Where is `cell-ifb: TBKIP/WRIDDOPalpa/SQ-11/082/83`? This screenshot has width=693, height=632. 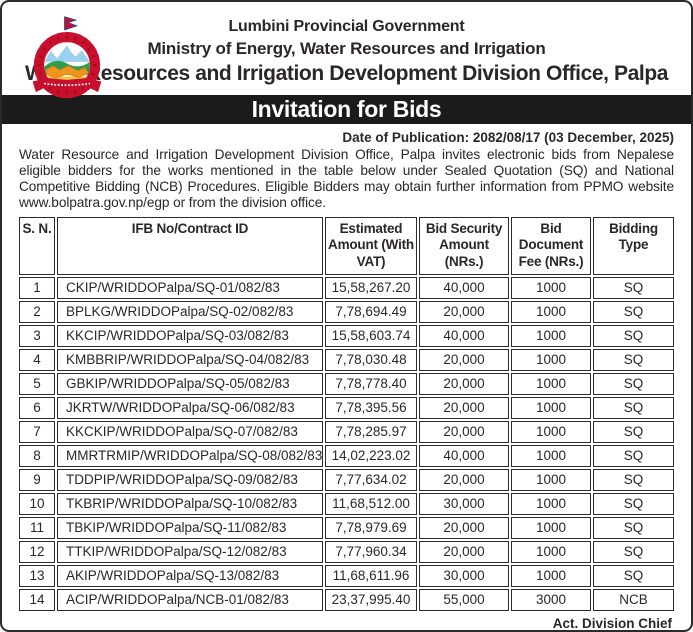
cell-ifb: TBKIP/WRIDDOPalpa/SQ-11/082/83 is located at coordinates (190, 528).